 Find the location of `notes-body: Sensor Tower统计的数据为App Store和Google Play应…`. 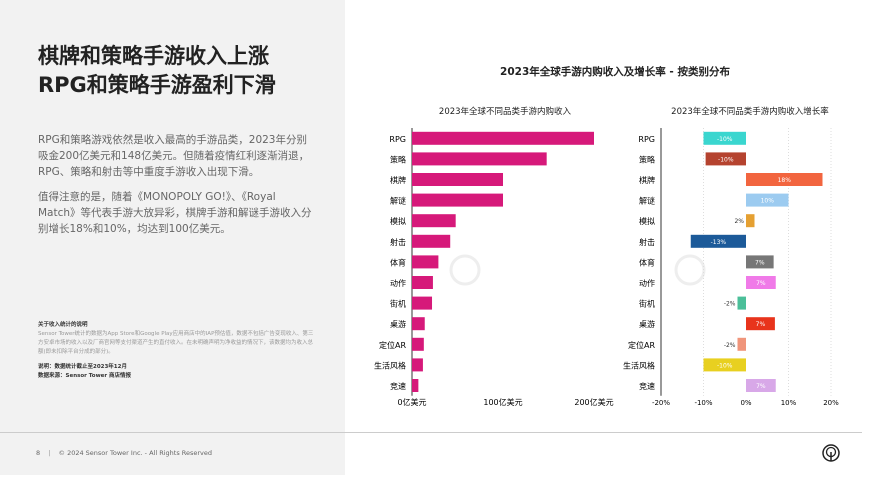

notes-body: Sensor Tower统计的数据为App Store和Google Play应… is located at coordinates (176, 343).